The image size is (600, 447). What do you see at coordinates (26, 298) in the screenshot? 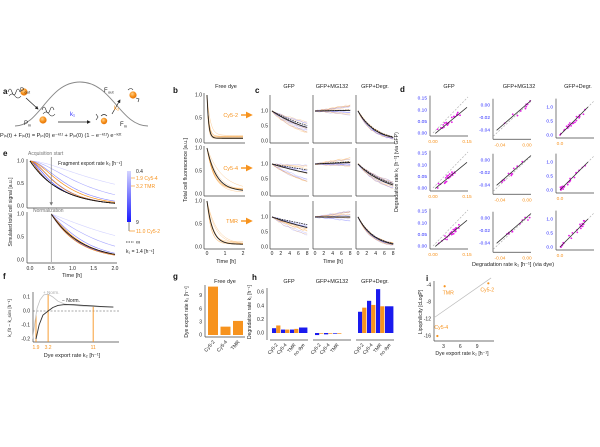
I see `f-ytick-label: 0.1` at bounding box center [26, 298].